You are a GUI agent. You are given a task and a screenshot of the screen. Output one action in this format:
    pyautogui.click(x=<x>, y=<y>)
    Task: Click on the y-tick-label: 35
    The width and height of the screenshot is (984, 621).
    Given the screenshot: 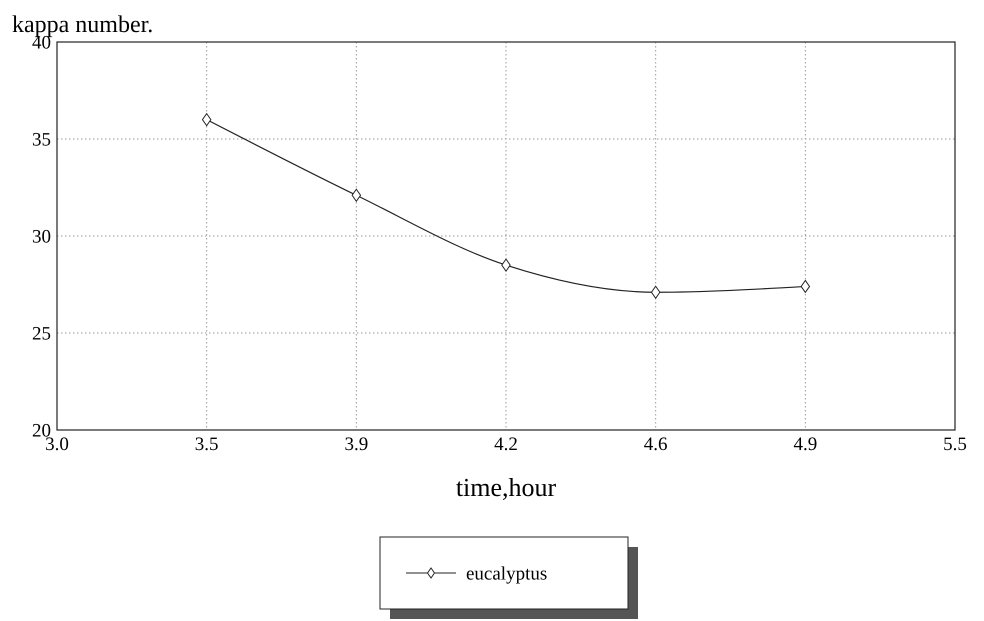 What is the action you would take?
    pyautogui.click(x=41, y=140)
    